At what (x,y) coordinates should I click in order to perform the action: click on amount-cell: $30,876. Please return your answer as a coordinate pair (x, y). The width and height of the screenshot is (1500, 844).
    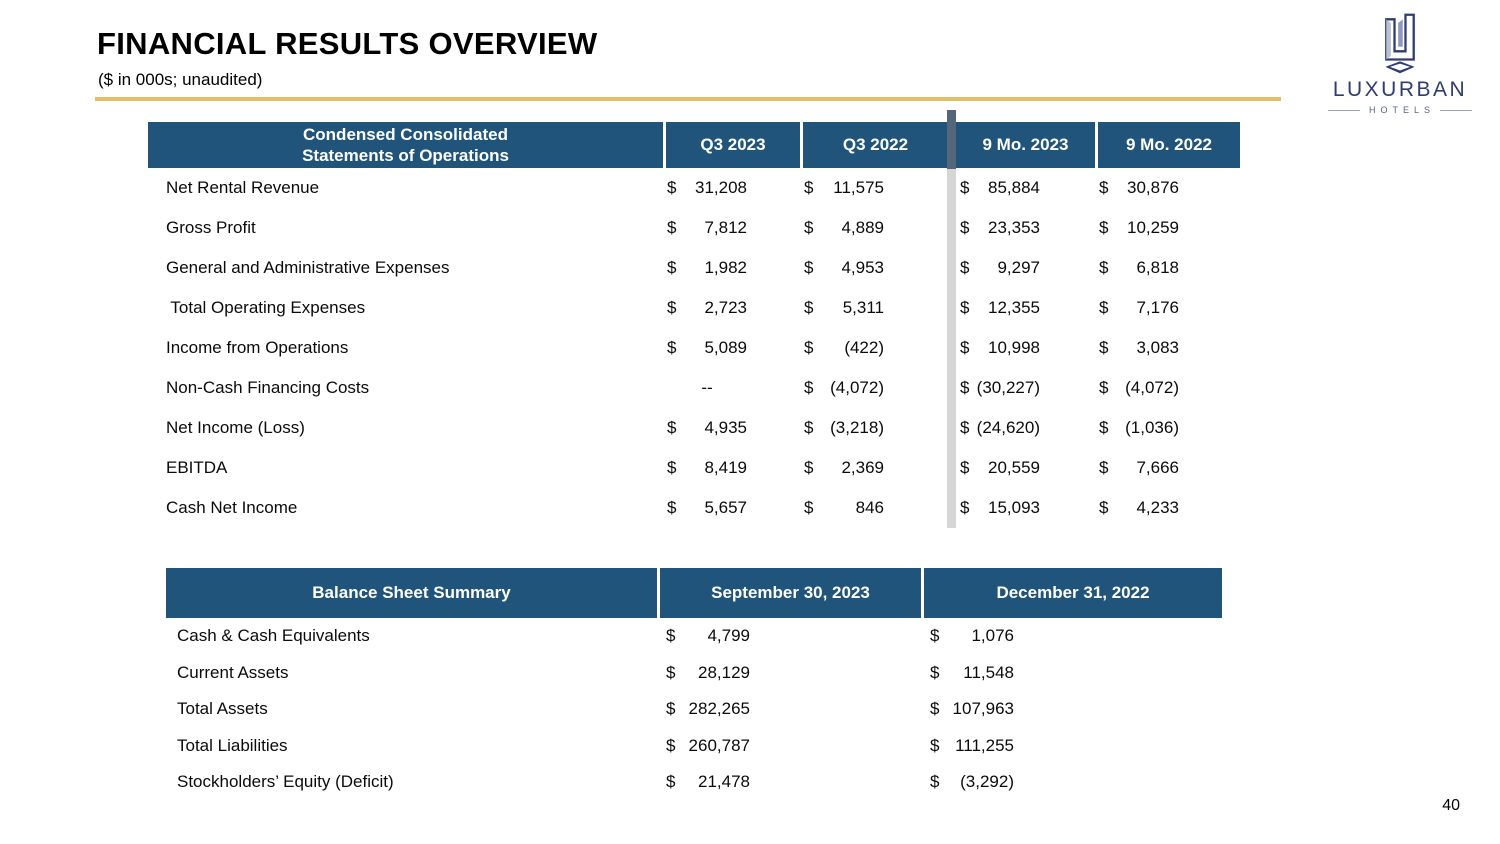
    Looking at the image, I should click on (1167, 188).